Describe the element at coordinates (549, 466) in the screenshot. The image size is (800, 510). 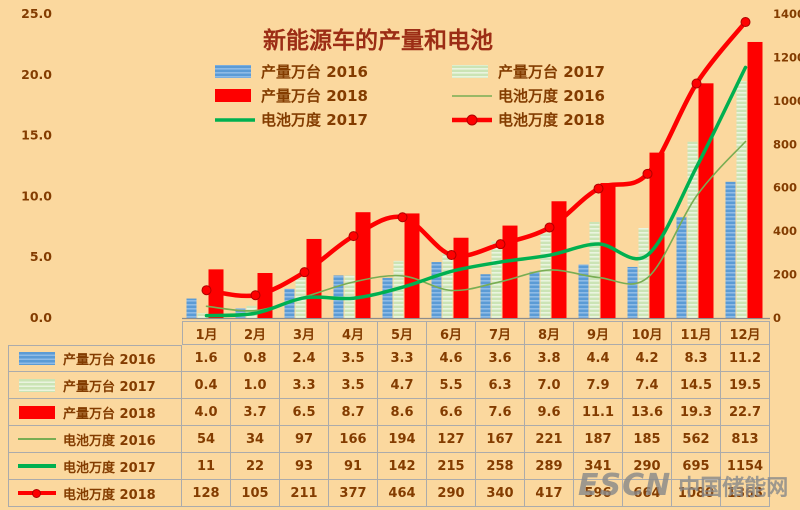
I see `table-value: 289` at that location.